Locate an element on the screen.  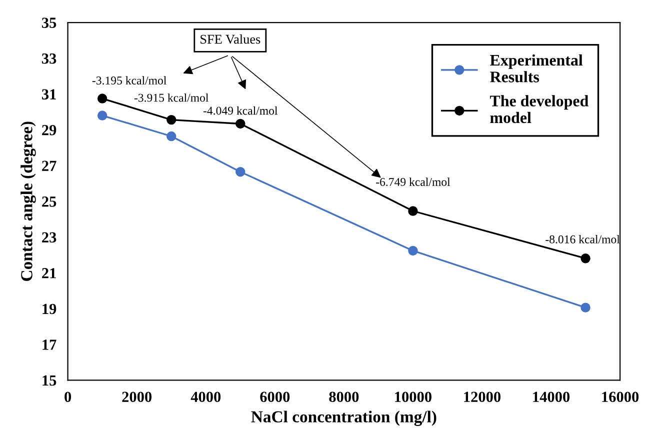
x-tick-label: 10000 is located at coordinates (413, 397).